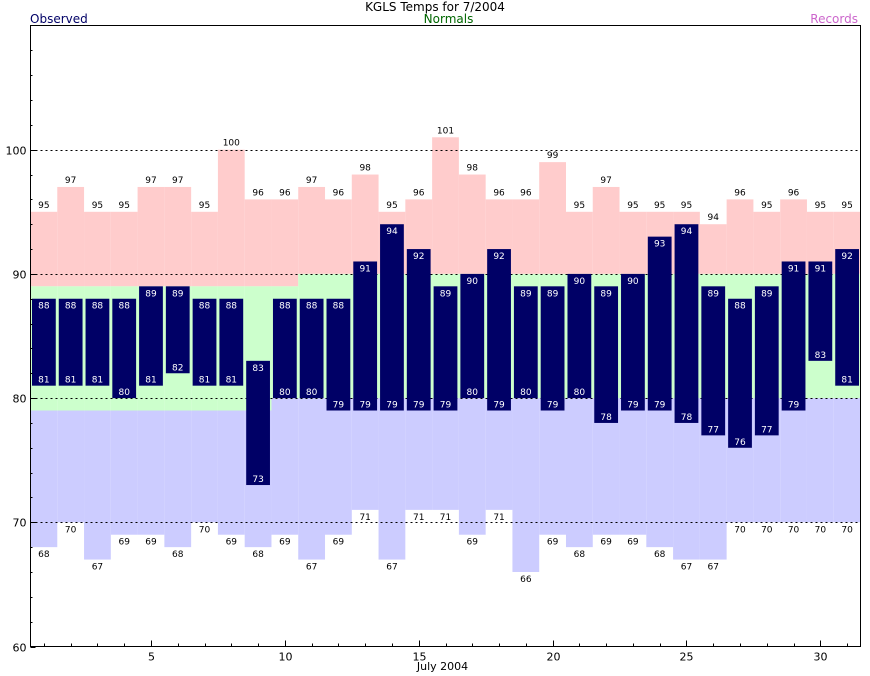  I want to click on observed-low-label: 82, so click(177, 368).